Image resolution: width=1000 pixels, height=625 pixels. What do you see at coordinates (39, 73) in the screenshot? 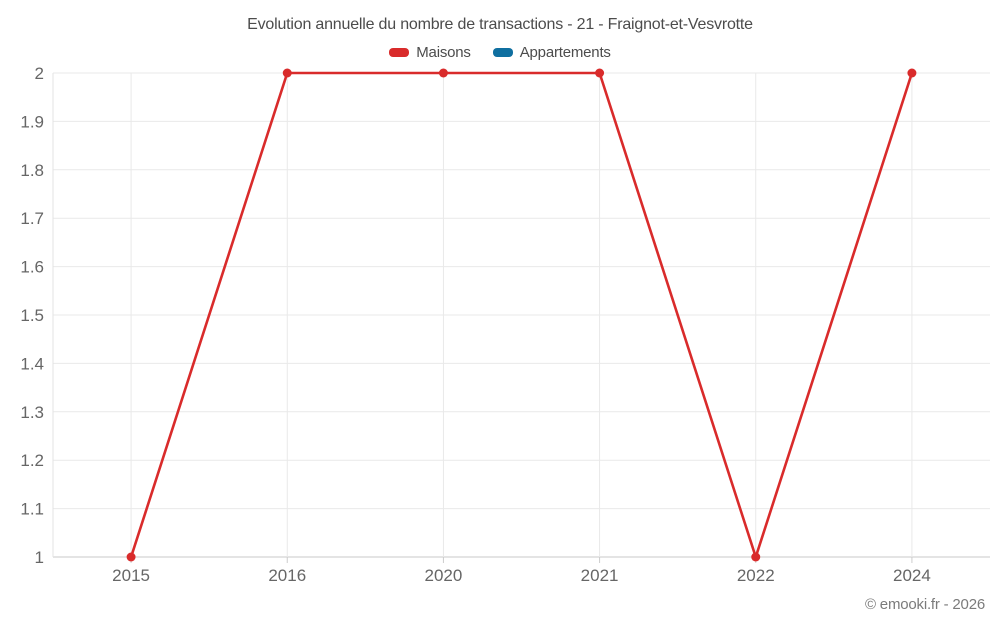
I see `y-tick-label: 2` at bounding box center [39, 73].